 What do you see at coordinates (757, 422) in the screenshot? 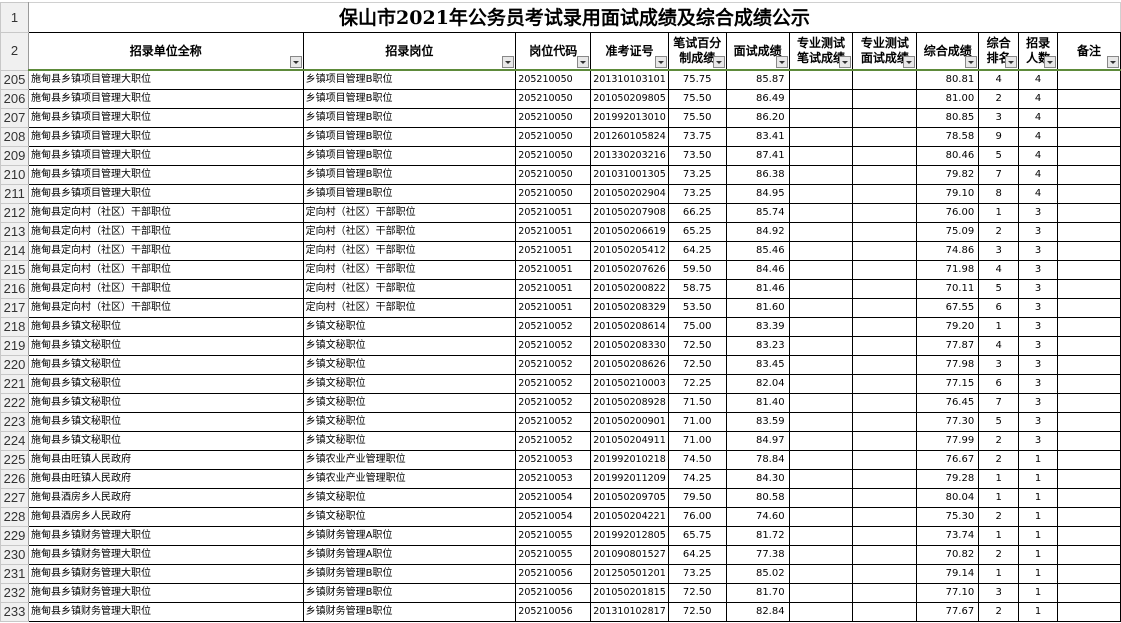
I see `interview-score-cell: 83.59` at bounding box center [757, 422].